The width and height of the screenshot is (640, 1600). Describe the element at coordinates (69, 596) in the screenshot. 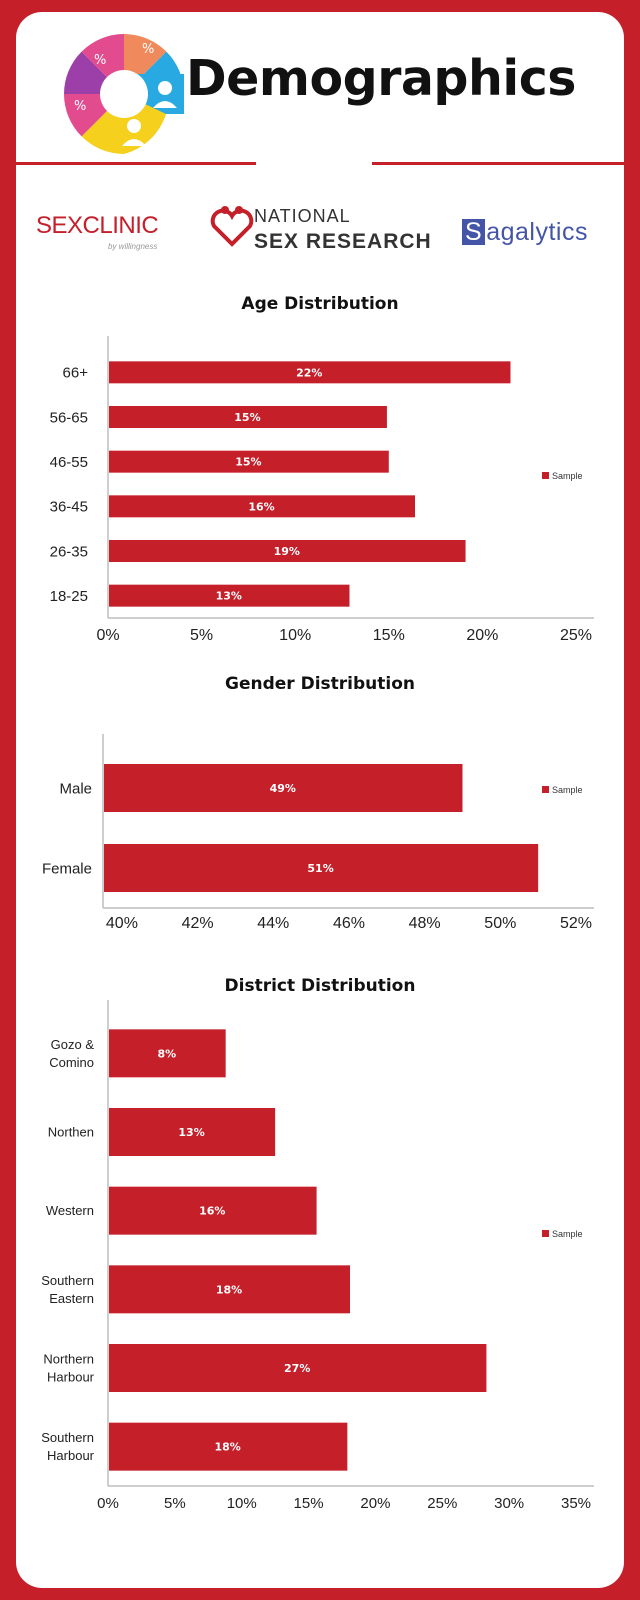

I see `category-label: 18-25` at that location.